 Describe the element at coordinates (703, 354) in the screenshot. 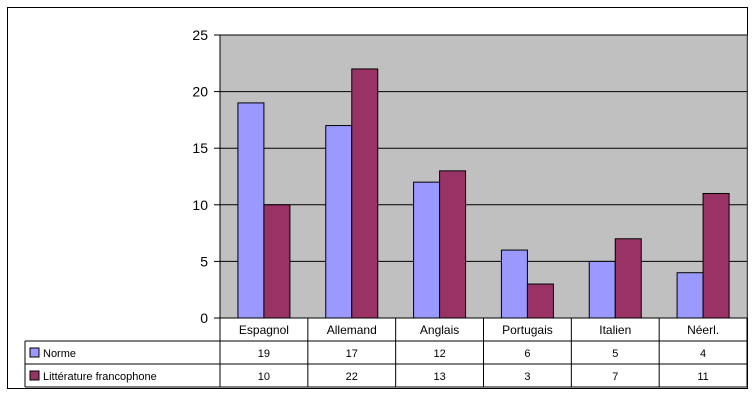

I see `data-label: 4` at that location.